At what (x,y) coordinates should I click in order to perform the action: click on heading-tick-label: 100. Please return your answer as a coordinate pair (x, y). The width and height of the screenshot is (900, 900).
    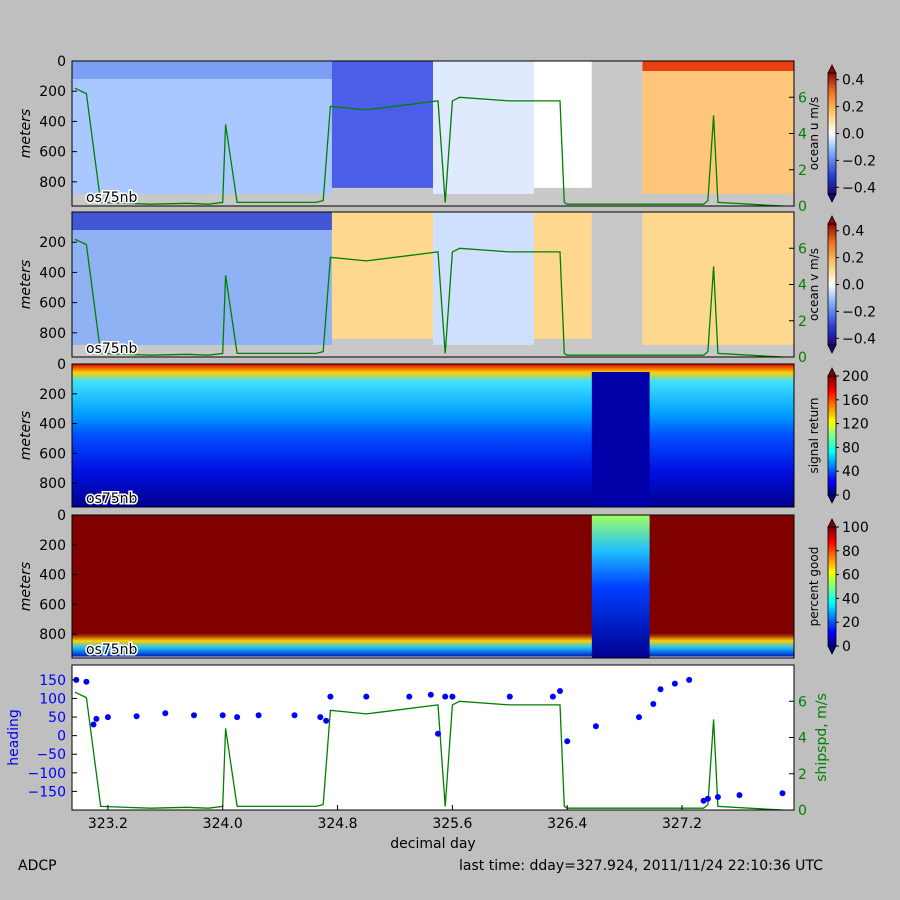
    Looking at the image, I should click on (52, 699).